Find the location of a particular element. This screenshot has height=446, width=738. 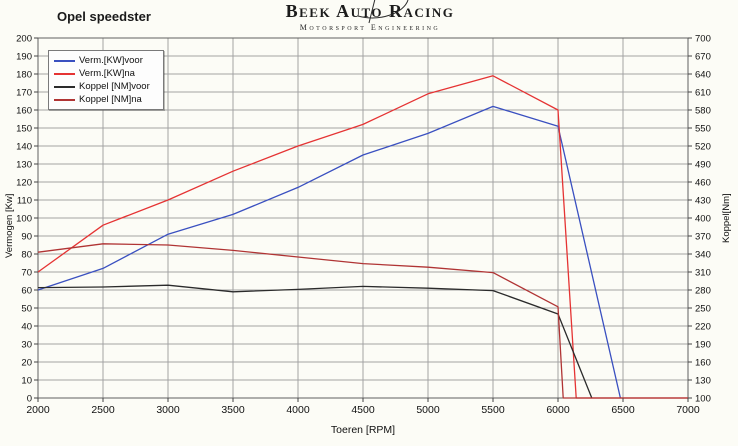

x-tick-label: 5500 is located at coordinates (493, 410).